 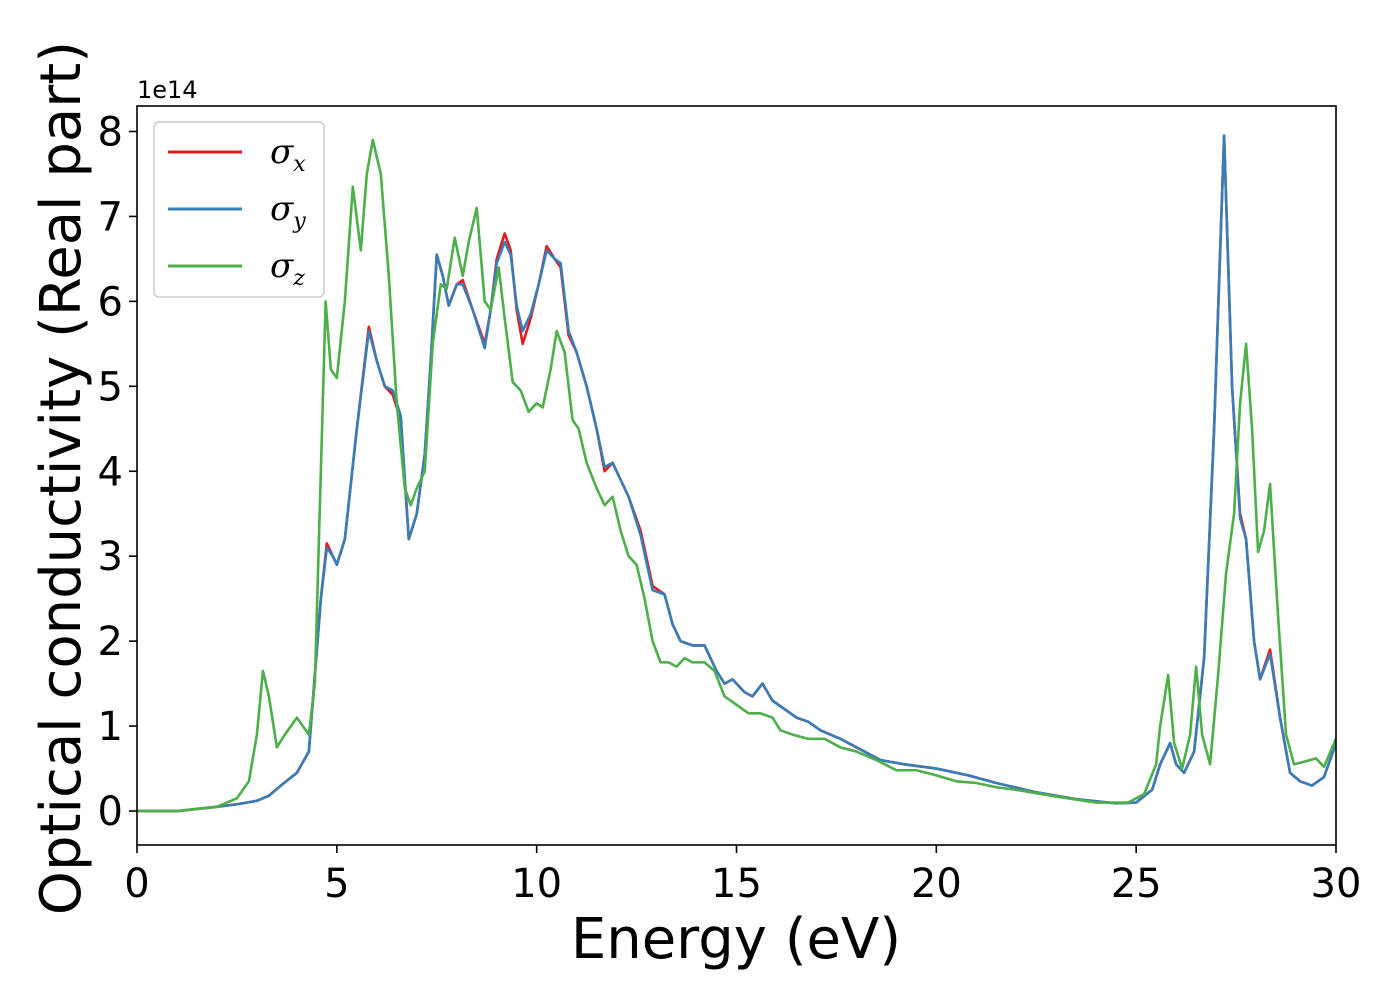 I want to click on legend-label-x: σx, so click(x=288, y=154).